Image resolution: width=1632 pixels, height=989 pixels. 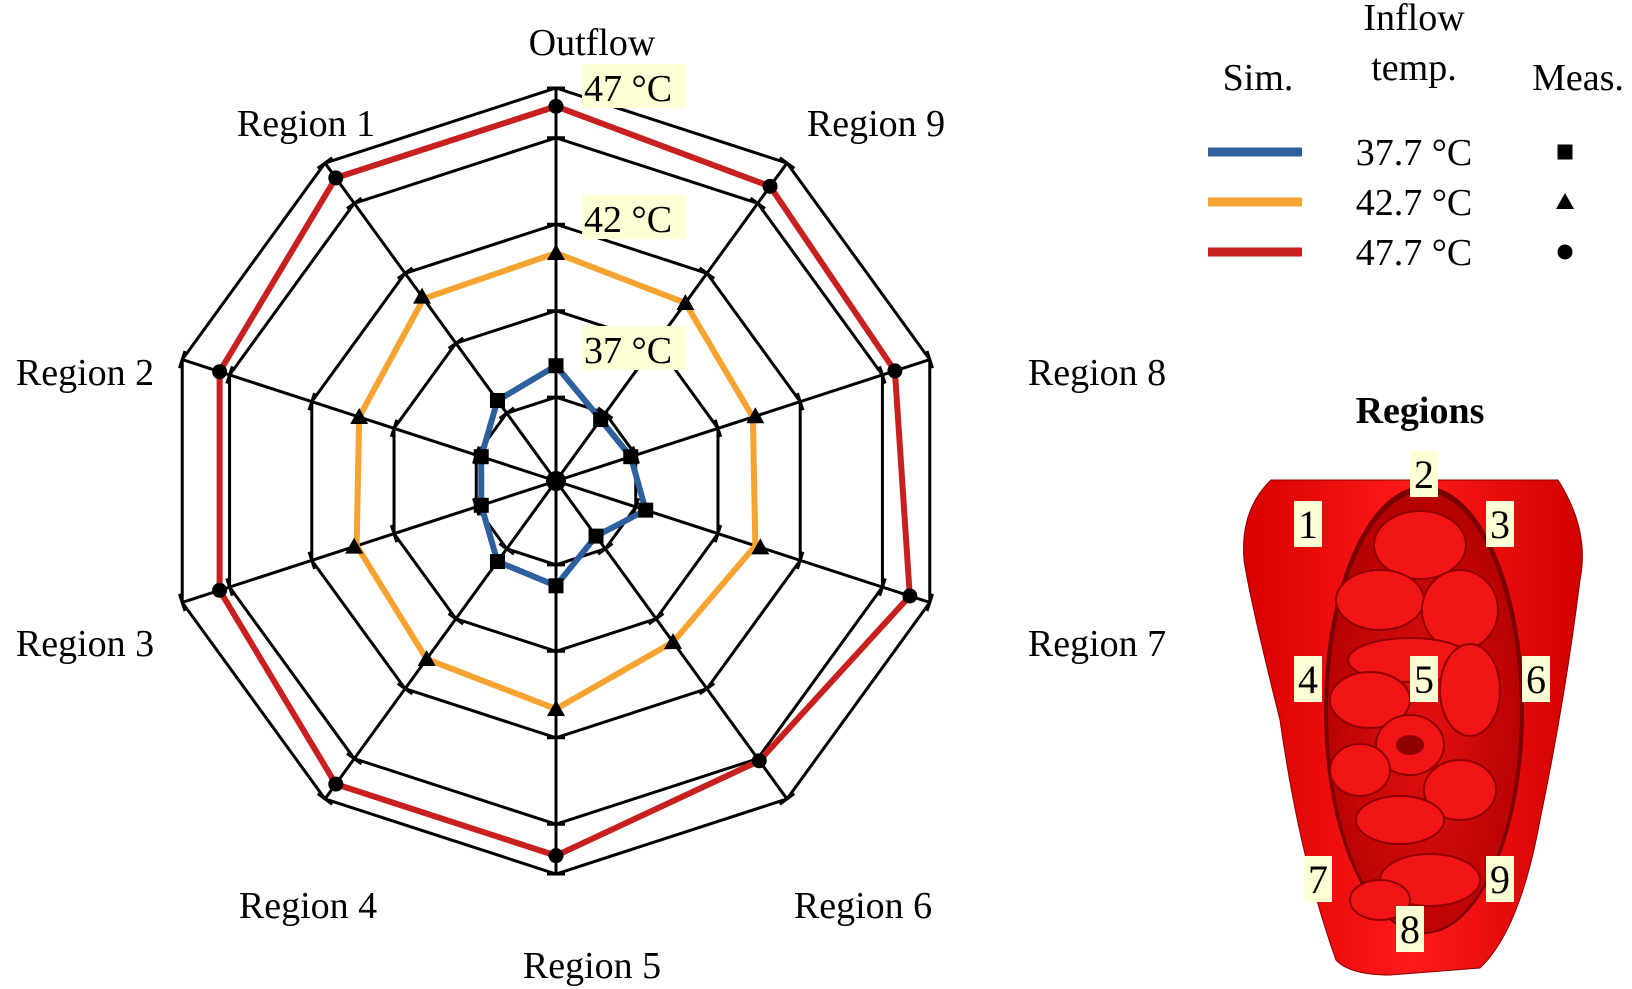 I want to click on axis-label-9: Region 1, so click(x=306, y=124).